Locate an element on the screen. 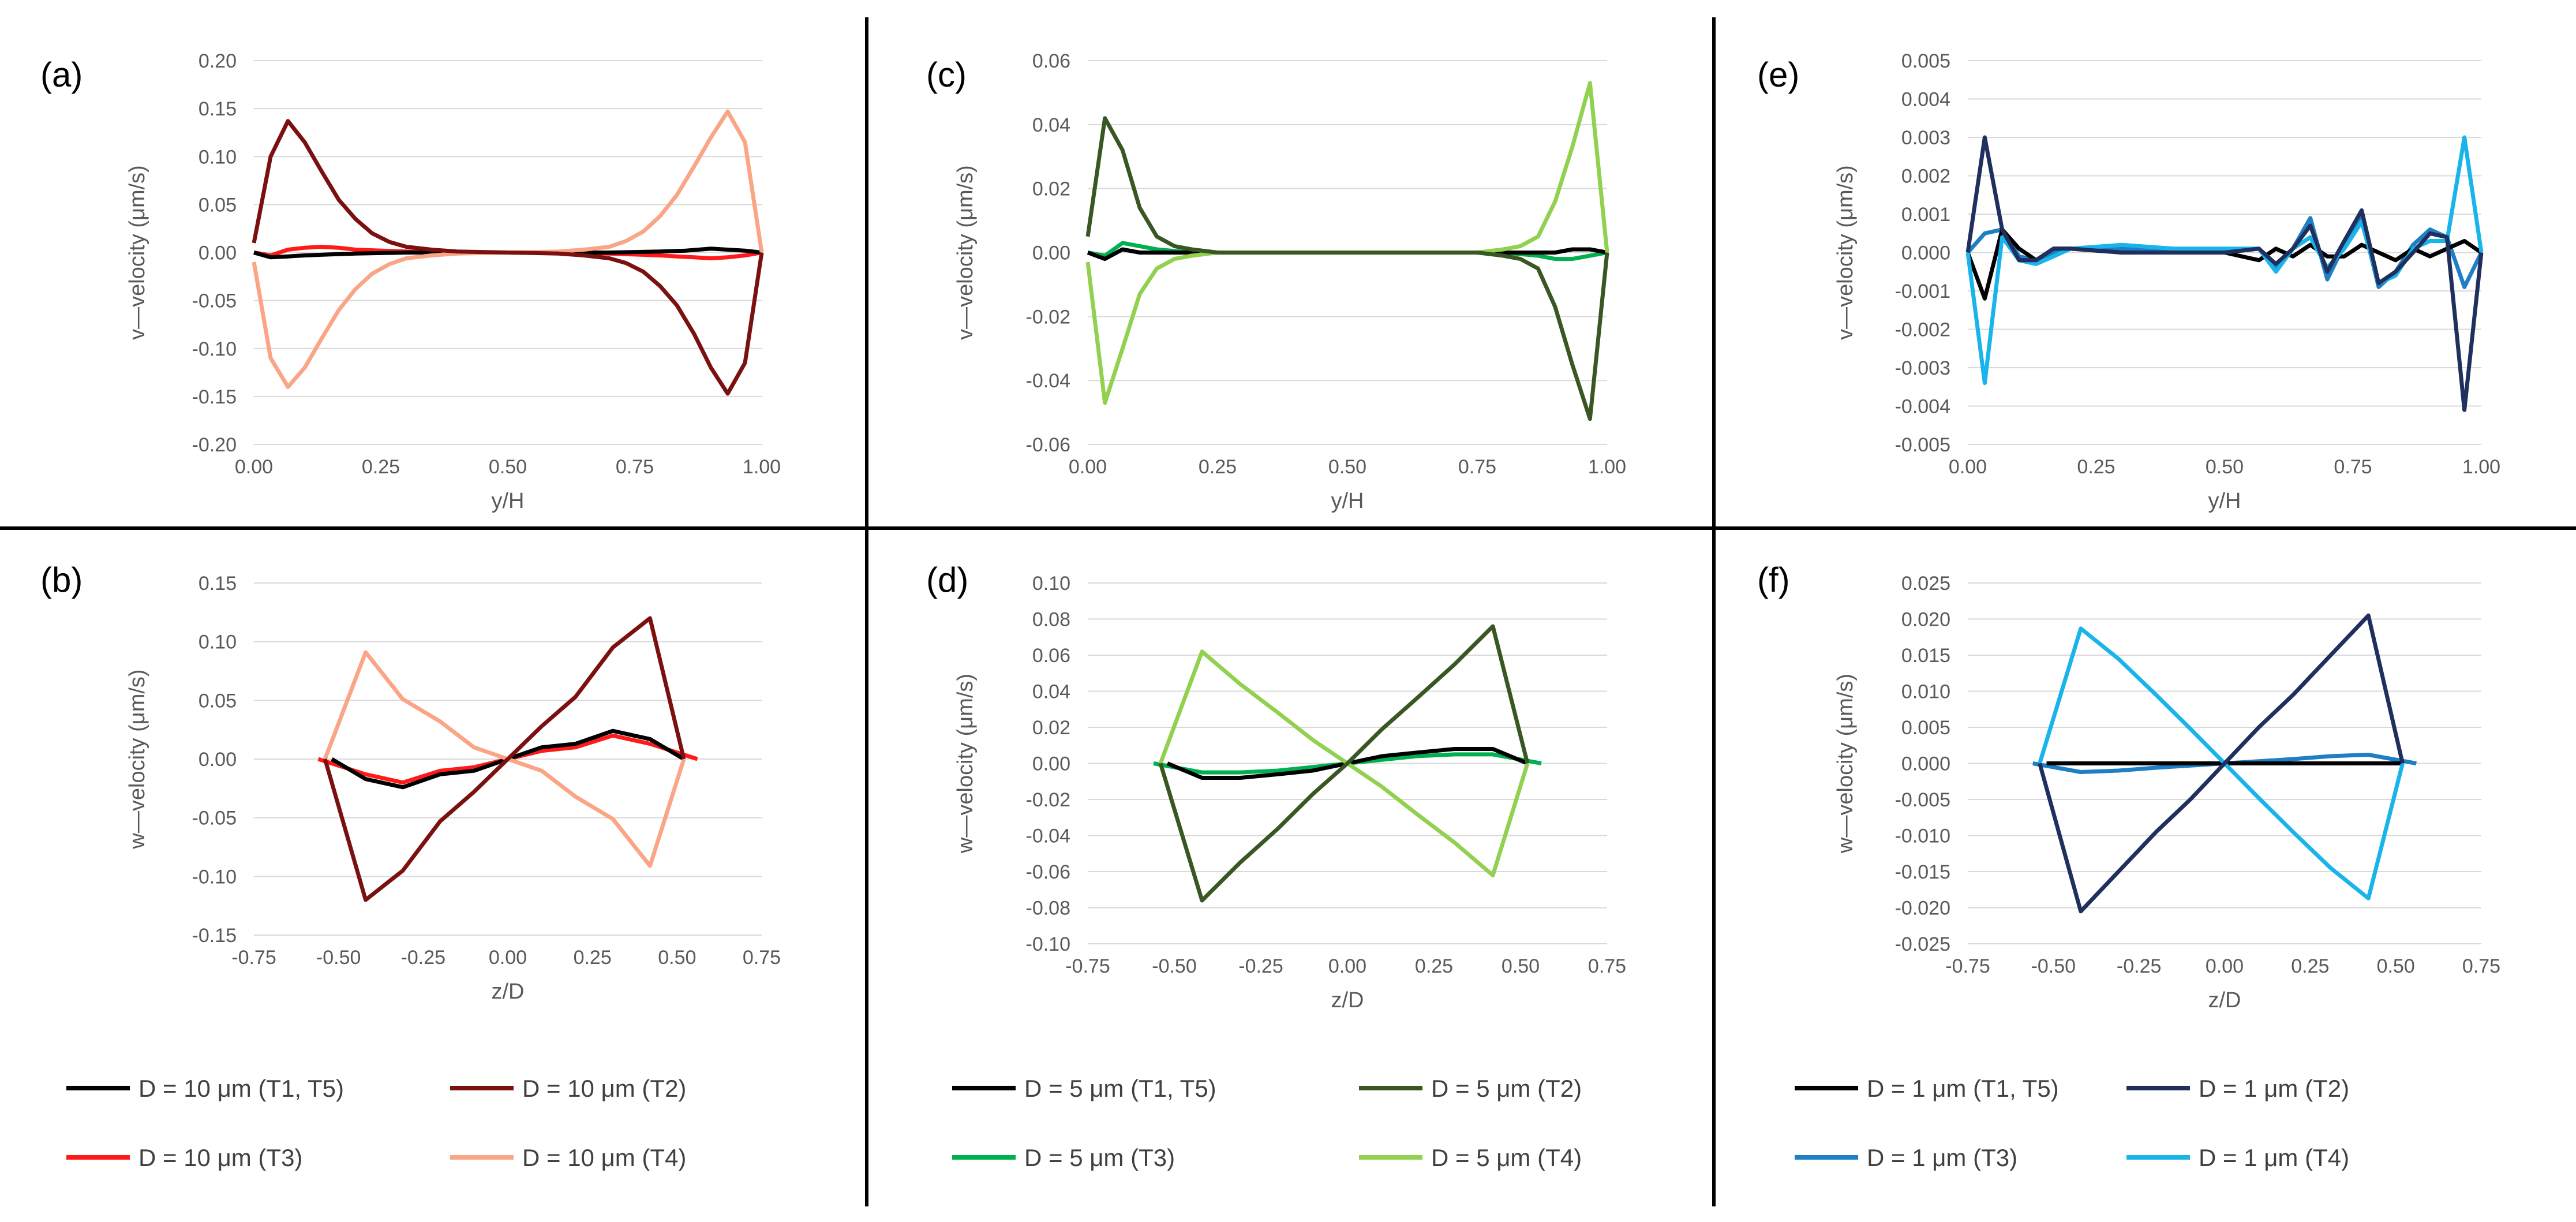 The height and width of the screenshot is (1222, 2576). y-tick-label: 0.08 is located at coordinates (1051, 620).